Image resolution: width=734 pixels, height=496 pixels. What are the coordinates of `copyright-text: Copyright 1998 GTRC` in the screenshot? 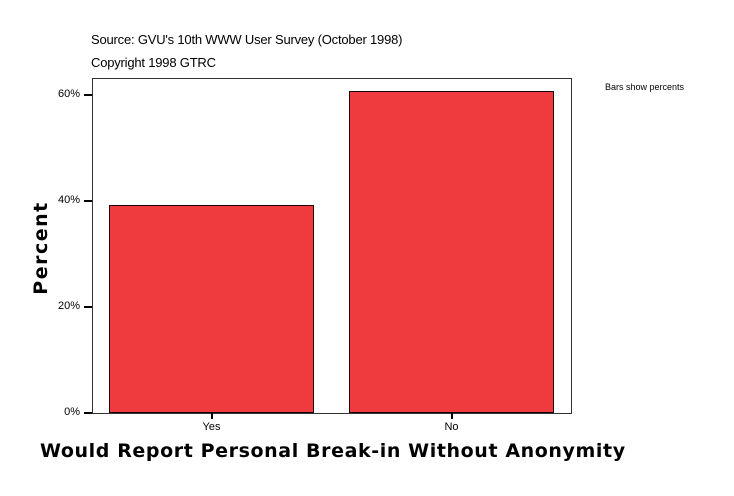 It's located at (153, 62).